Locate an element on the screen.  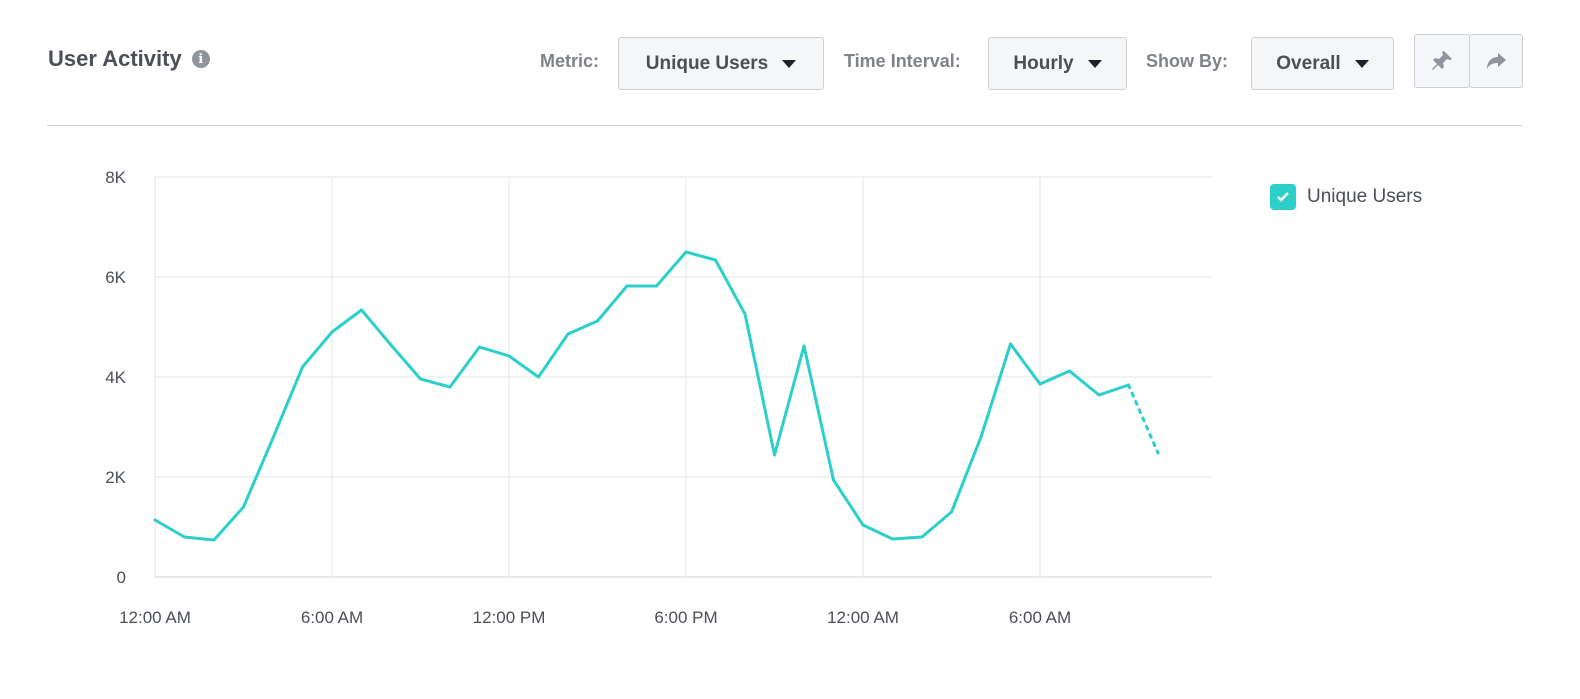
time-interval-value: Hourly is located at coordinates (1043, 63).